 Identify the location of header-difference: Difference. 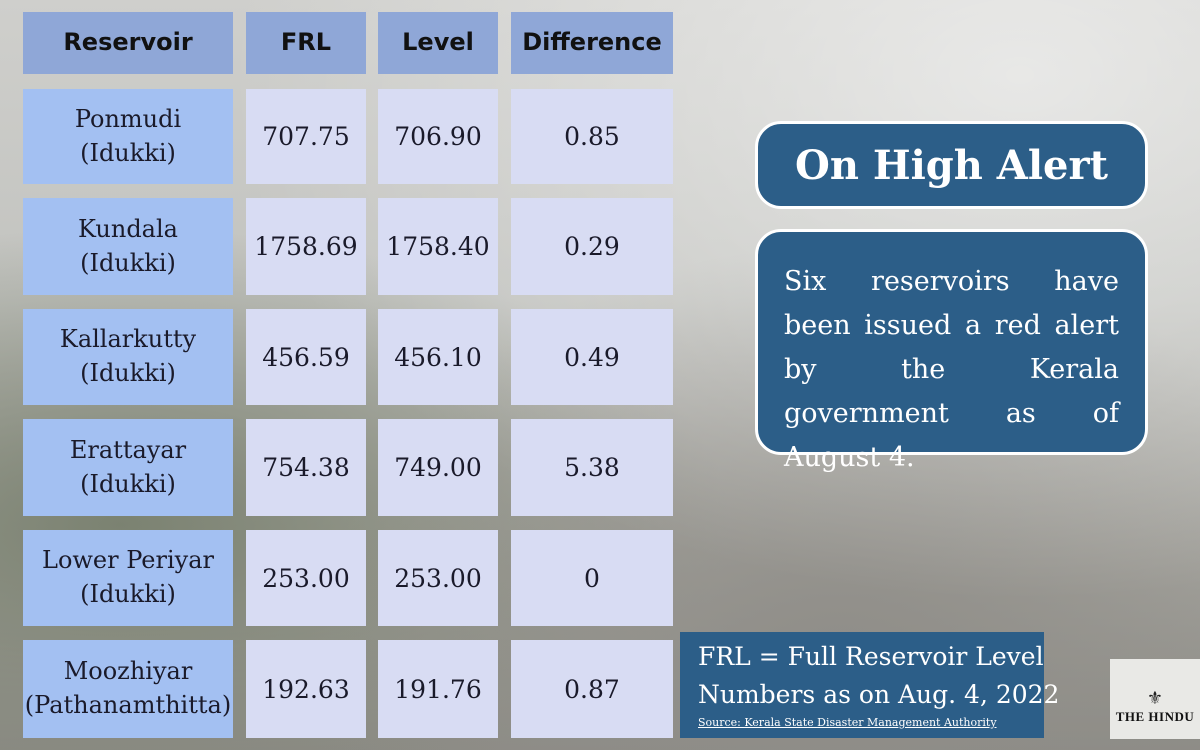
(592, 43).